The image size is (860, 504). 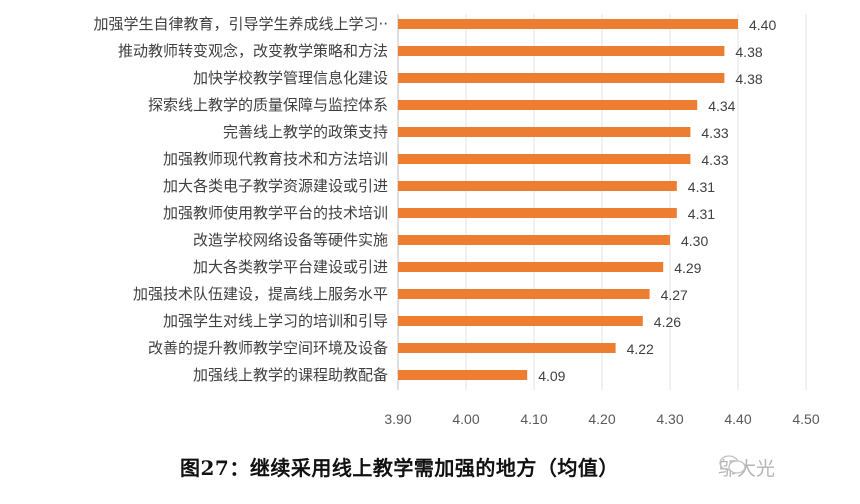 What do you see at coordinates (290, 240) in the screenshot?
I see `category-label: 改造学校网络设备等硬件实施` at bounding box center [290, 240].